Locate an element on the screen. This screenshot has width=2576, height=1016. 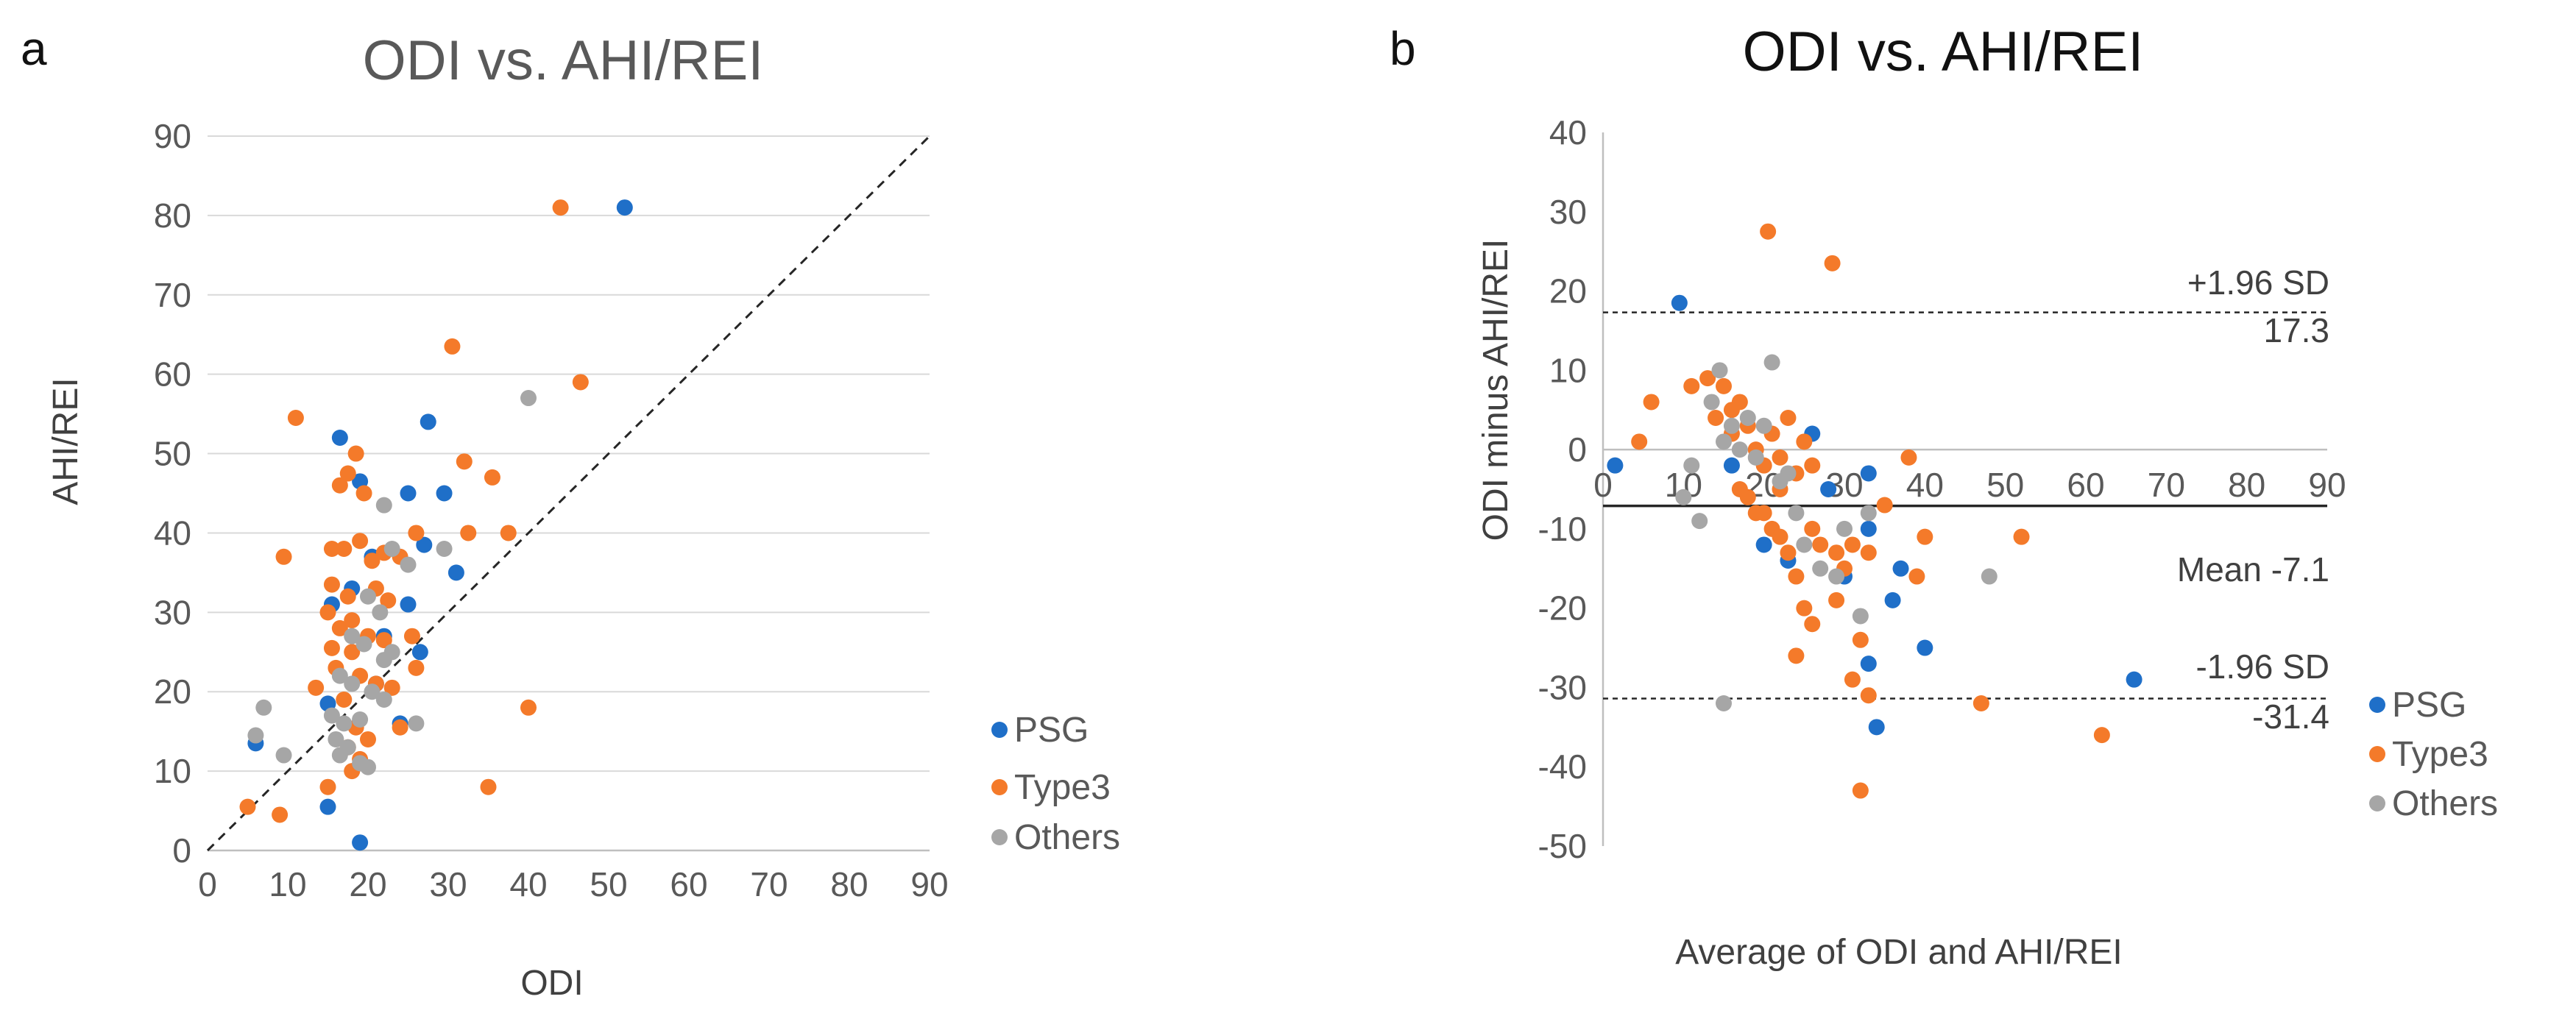
panel-b-y-tick-30: 30 is located at coordinates (1568, 212).